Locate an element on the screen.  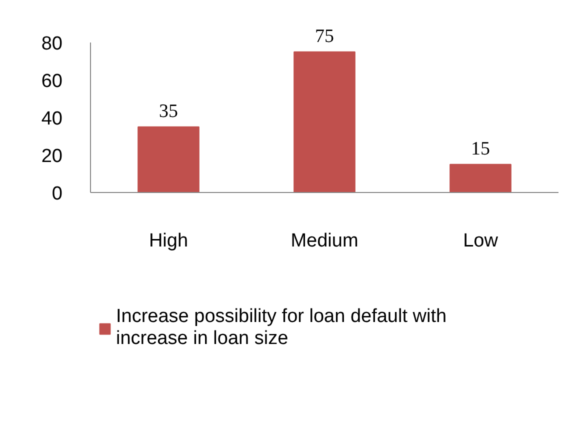
y-tick-label: 40 is located at coordinates (52, 119).